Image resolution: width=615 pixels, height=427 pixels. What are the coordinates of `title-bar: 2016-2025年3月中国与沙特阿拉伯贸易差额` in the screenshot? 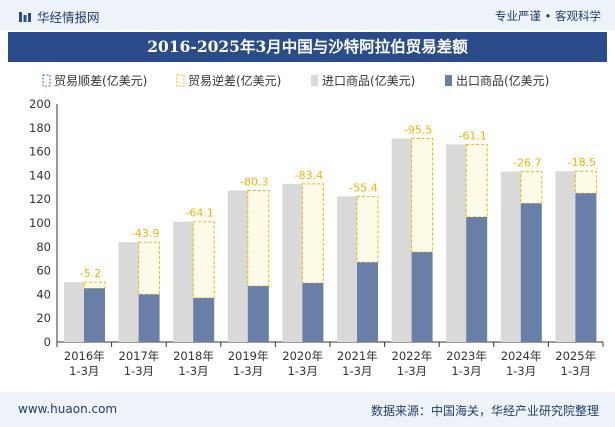 It's located at (307, 47).